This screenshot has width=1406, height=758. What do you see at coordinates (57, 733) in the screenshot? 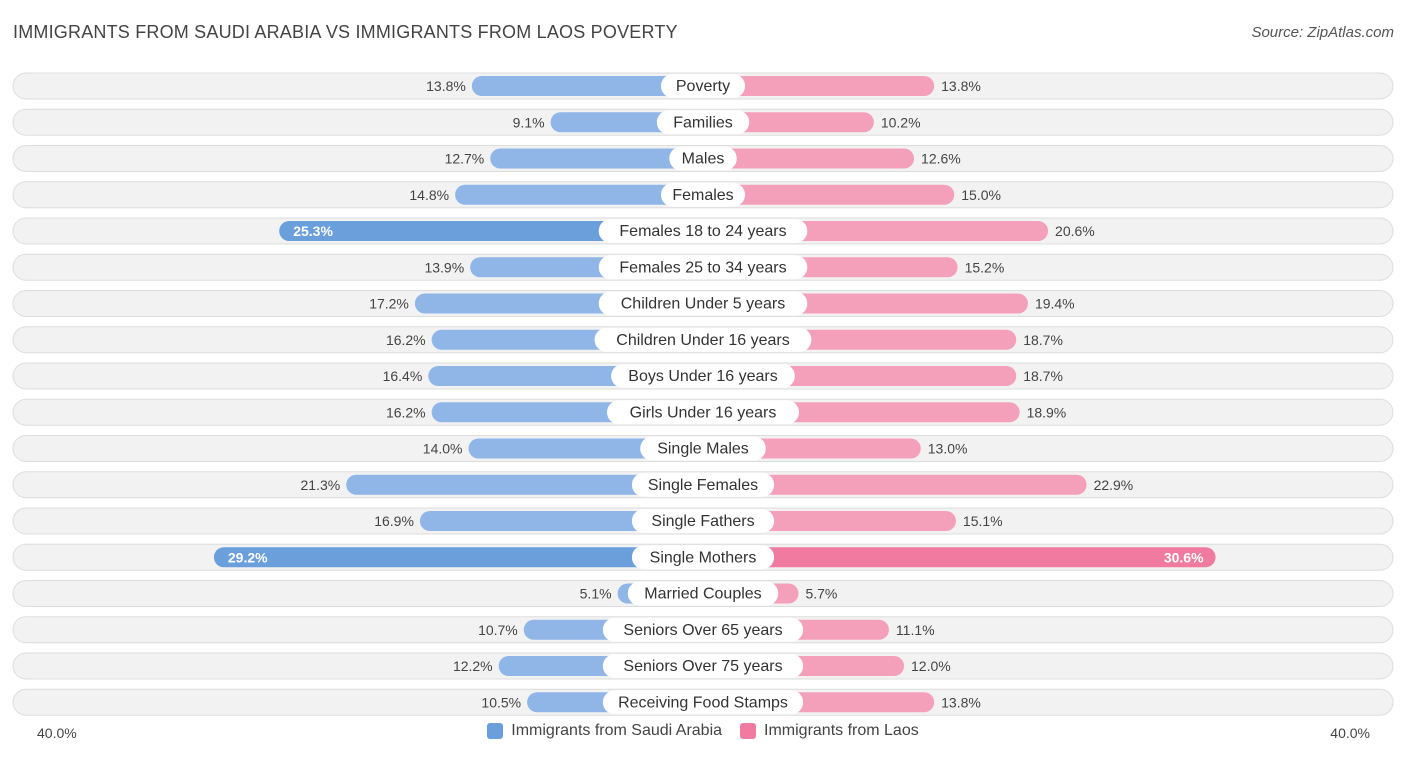
I see `axis-left-label: 40.0%` at bounding box center [57, 733].